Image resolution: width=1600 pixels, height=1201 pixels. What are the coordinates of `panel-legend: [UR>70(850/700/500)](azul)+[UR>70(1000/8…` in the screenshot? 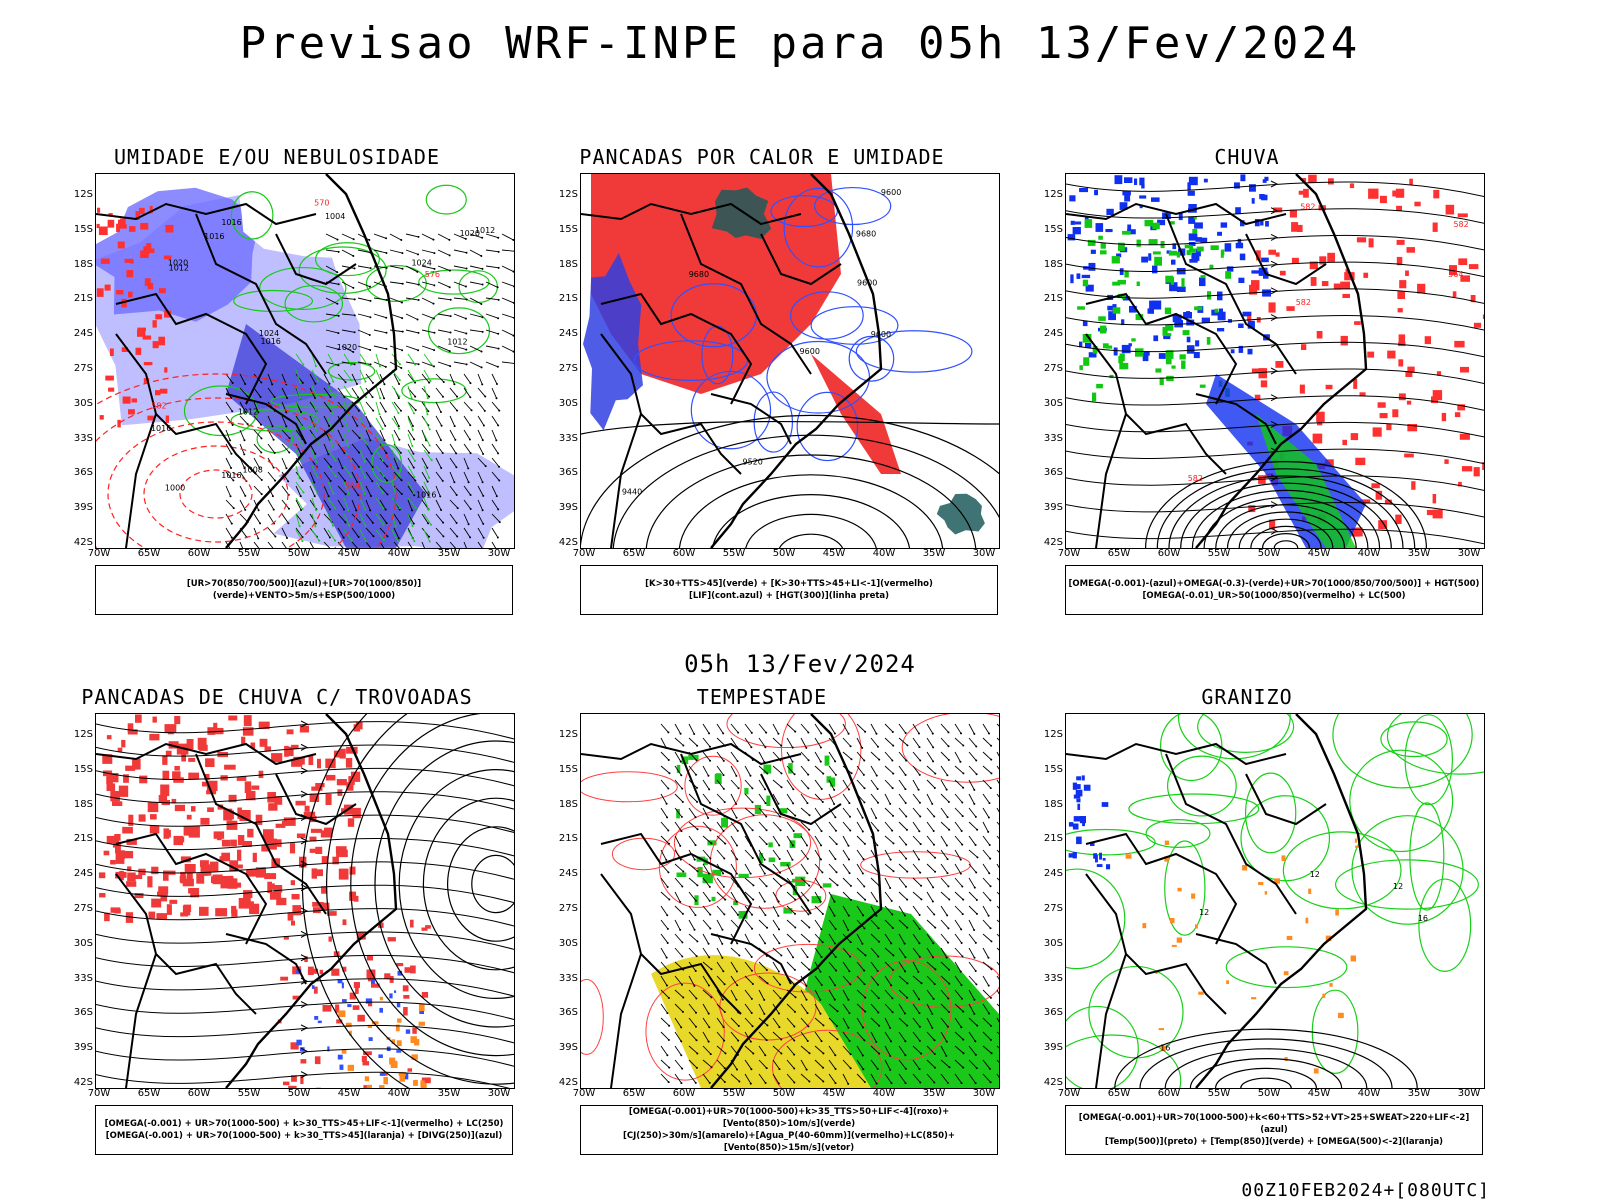 It's located at (304, 590).